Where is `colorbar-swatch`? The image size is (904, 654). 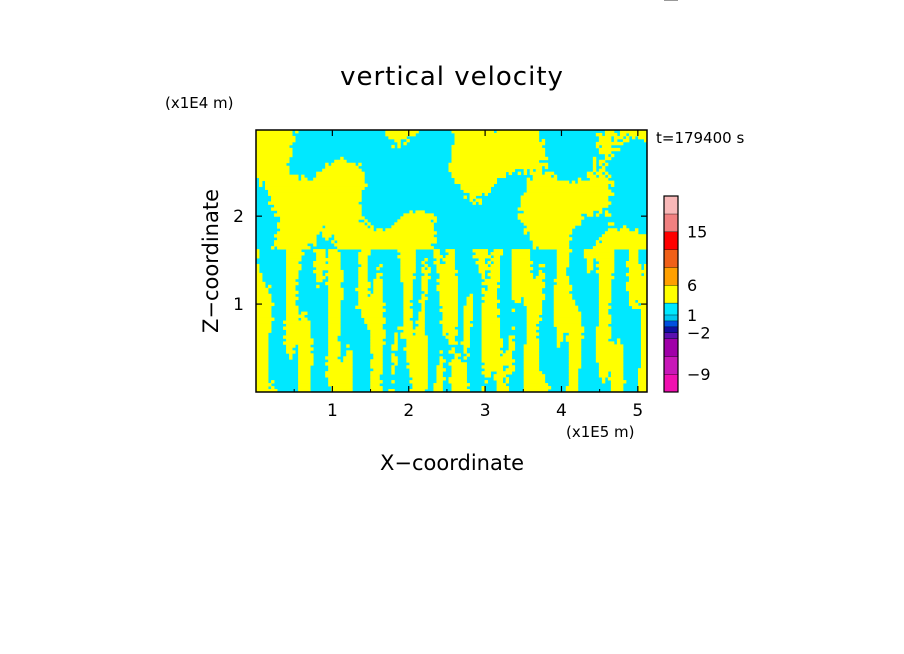 colorbar-swatch is located at coordinates (671, 323).